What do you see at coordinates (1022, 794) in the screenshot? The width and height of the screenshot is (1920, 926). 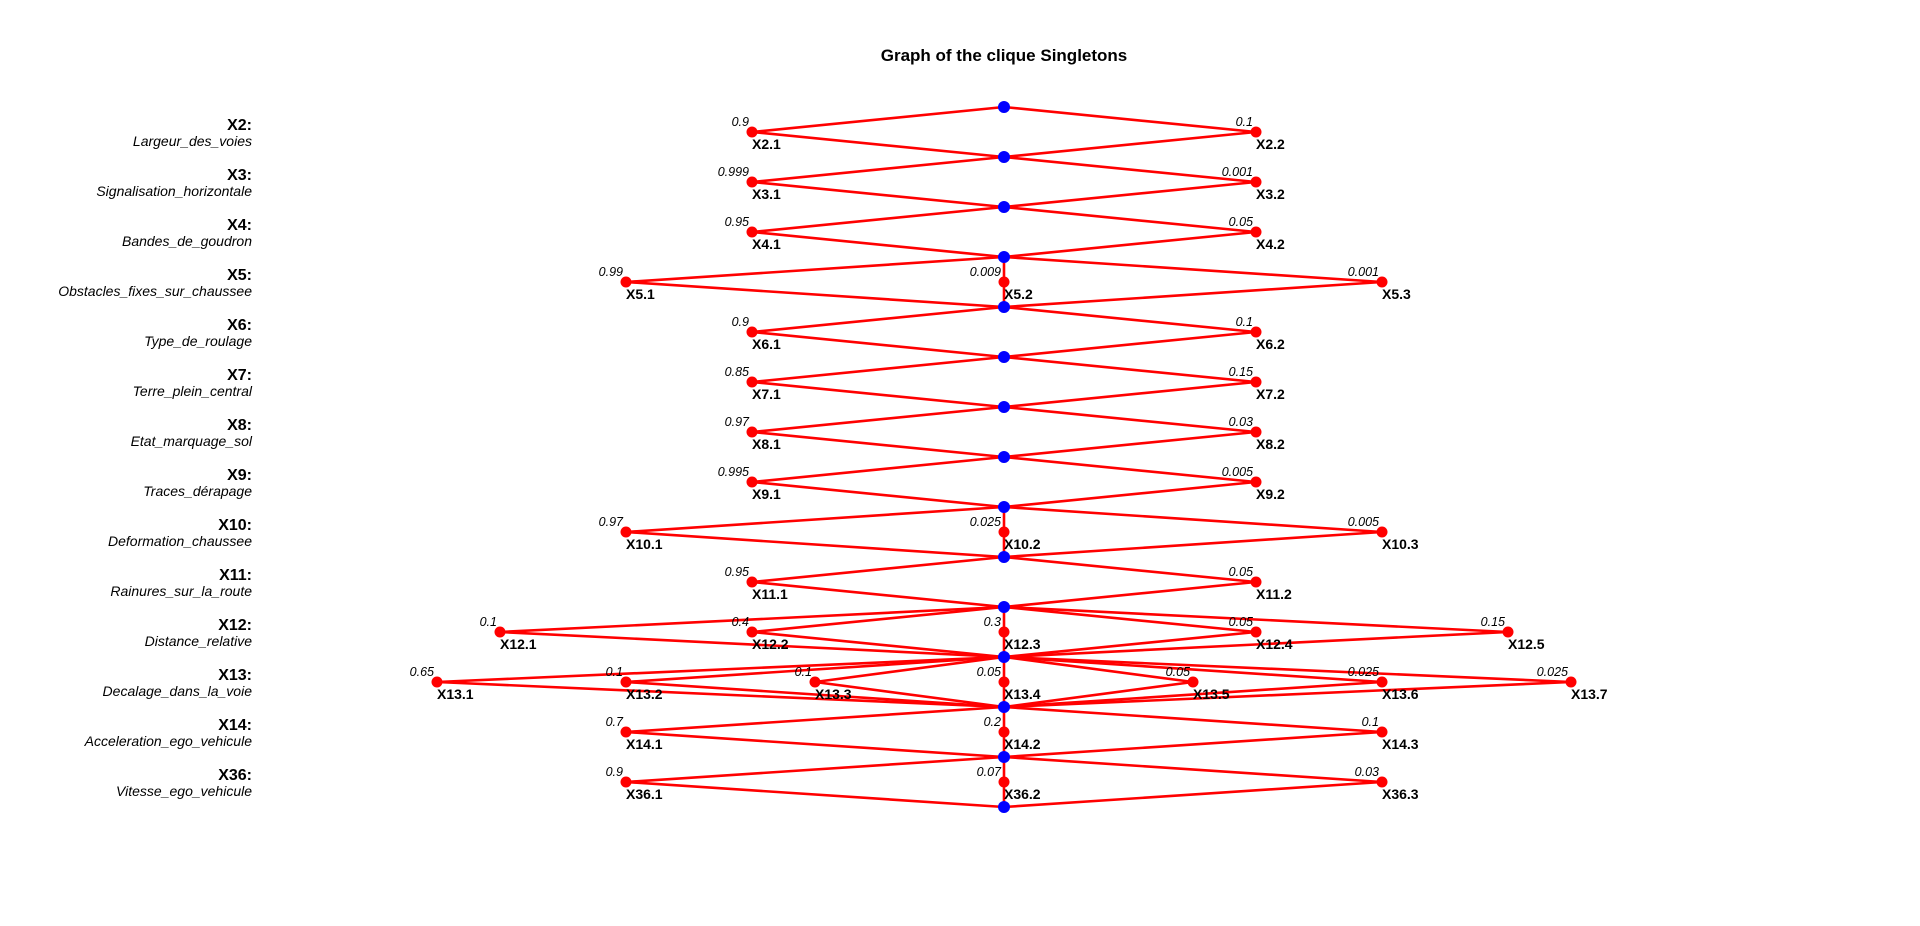 I see `state-label: X36.2` at bounding box center [1022, 794].